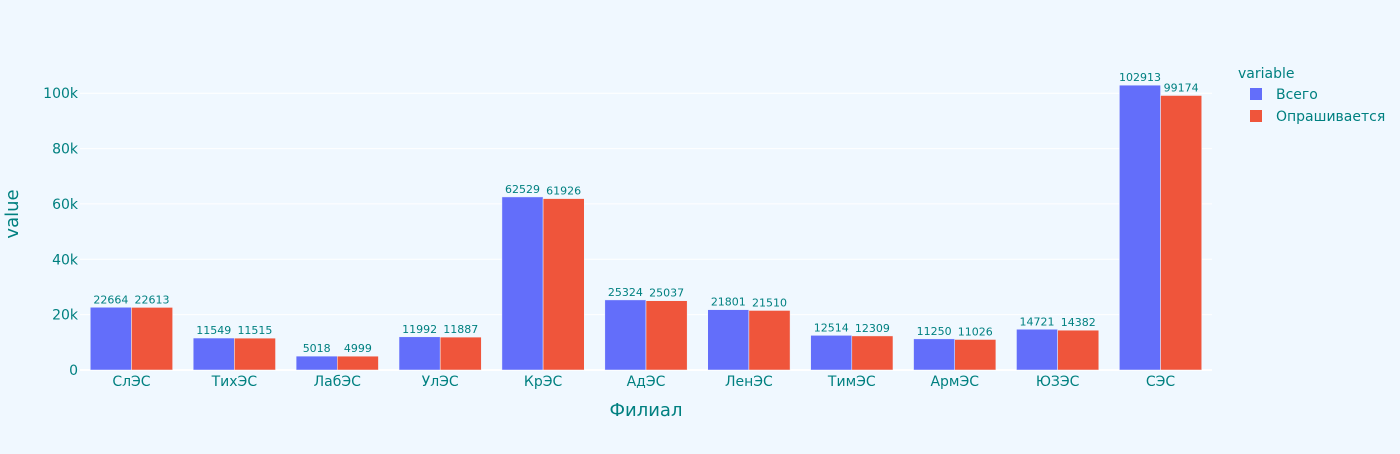 The image size is (1400, 454). Describe the element at coordinates (110, 299) in the screenshot. I see `bar-value-label: 22664` at that location.